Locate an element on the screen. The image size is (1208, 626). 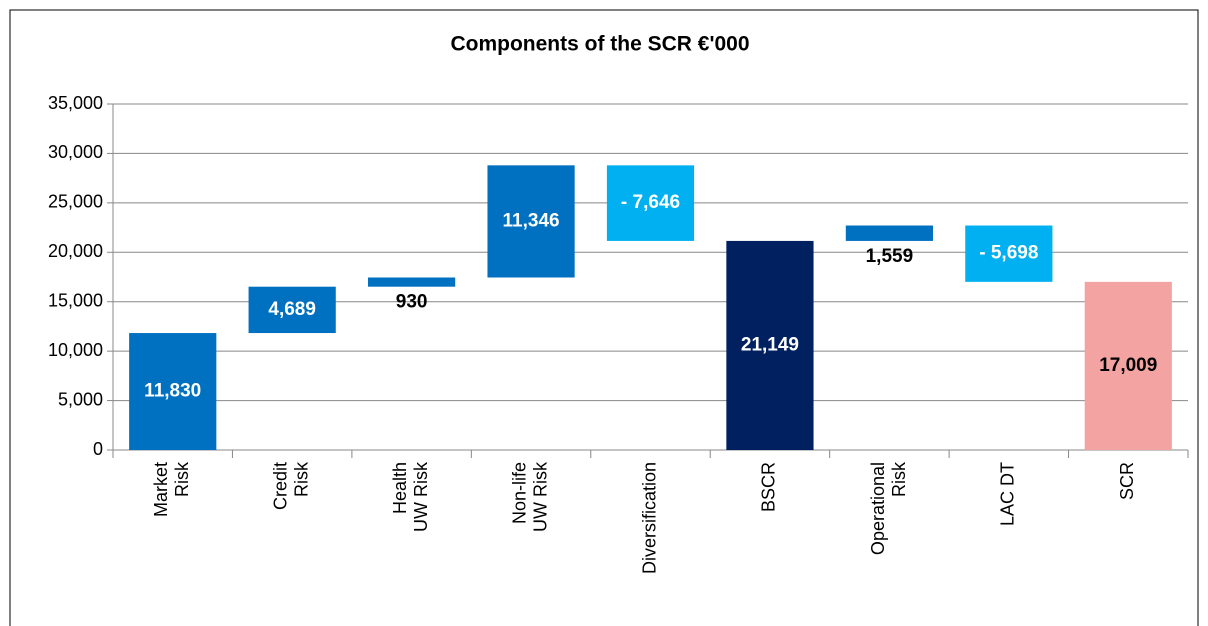
y-tick-label: 0 is located at coordinates (98, 449).